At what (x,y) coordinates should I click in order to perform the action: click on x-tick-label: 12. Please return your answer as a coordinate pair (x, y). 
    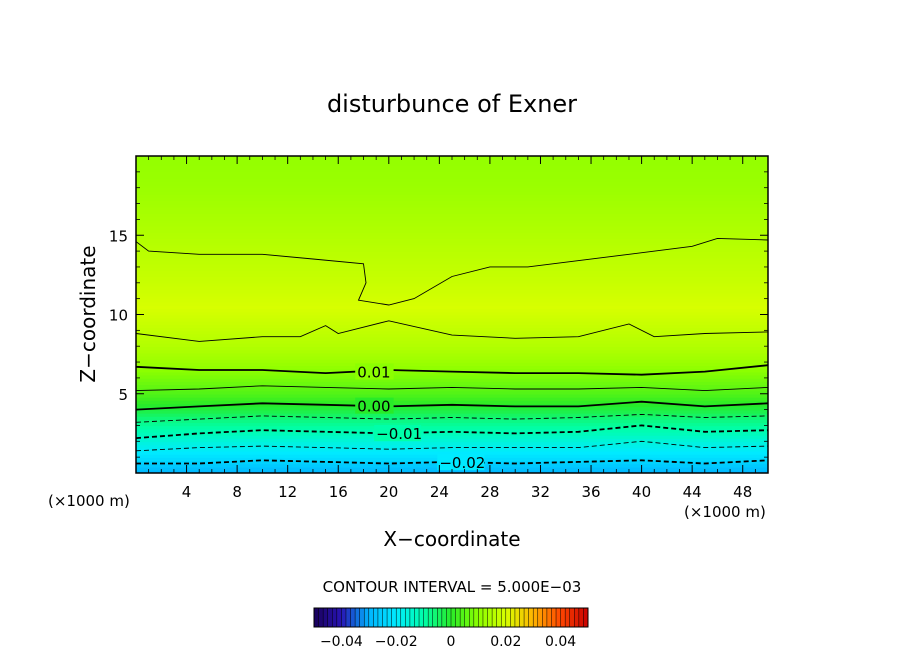
    Looking at the image, I should click on (287, 492).